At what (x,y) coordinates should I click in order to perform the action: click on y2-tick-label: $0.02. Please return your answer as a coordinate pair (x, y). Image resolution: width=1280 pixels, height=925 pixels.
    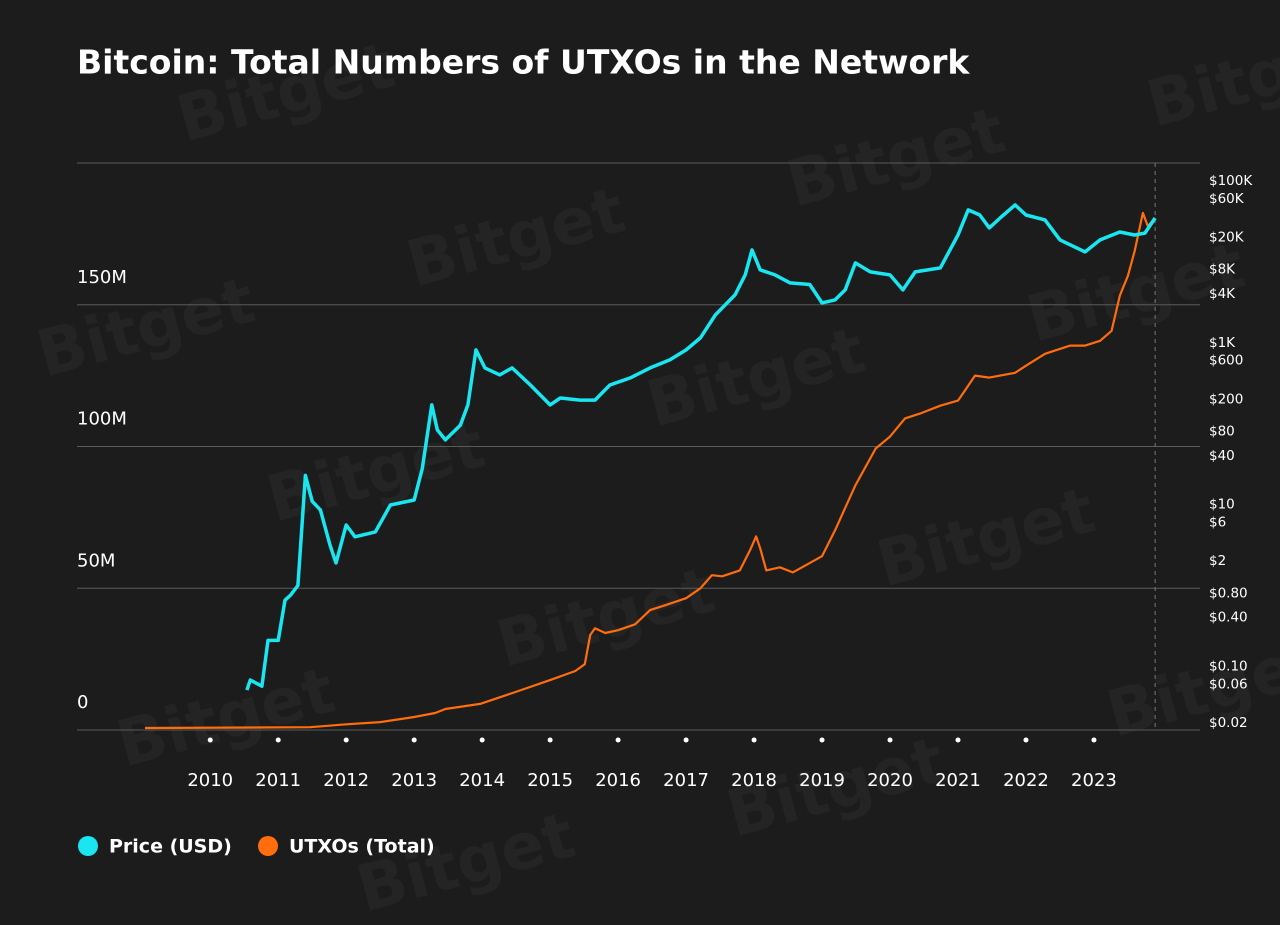
    Looking at the image, I should click on (1228, 723).